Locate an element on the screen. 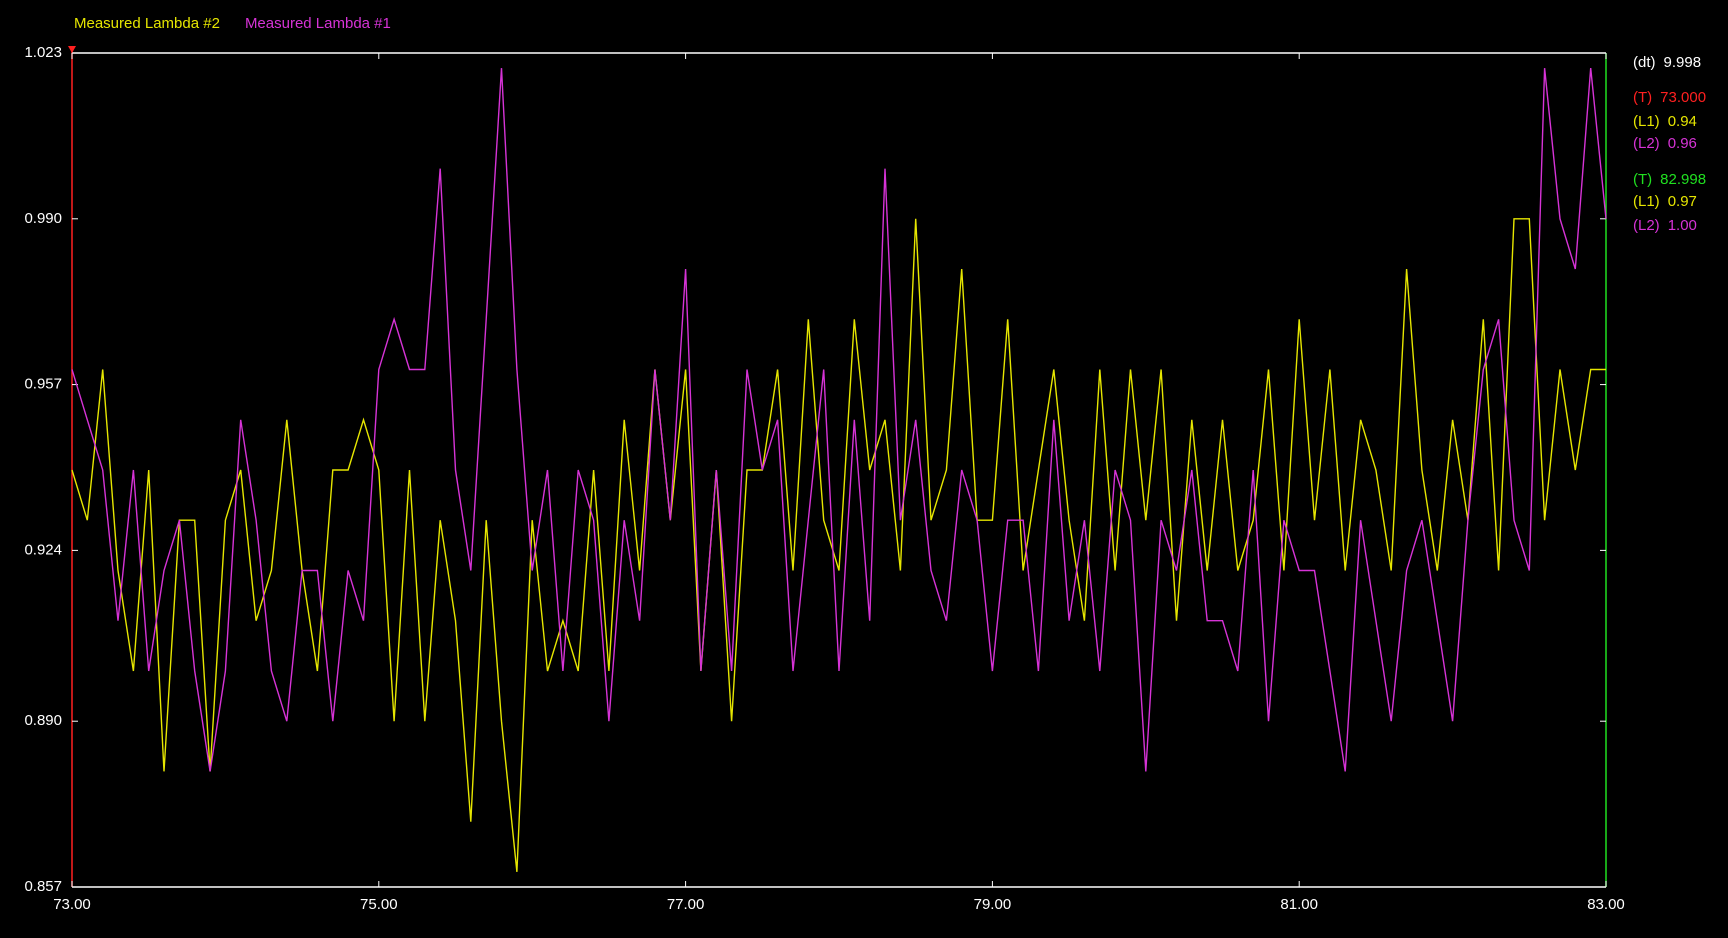 The height and width of the screenshot is (938, 1728). readout-value: 0.96 is located at coordinates (1682, 143).